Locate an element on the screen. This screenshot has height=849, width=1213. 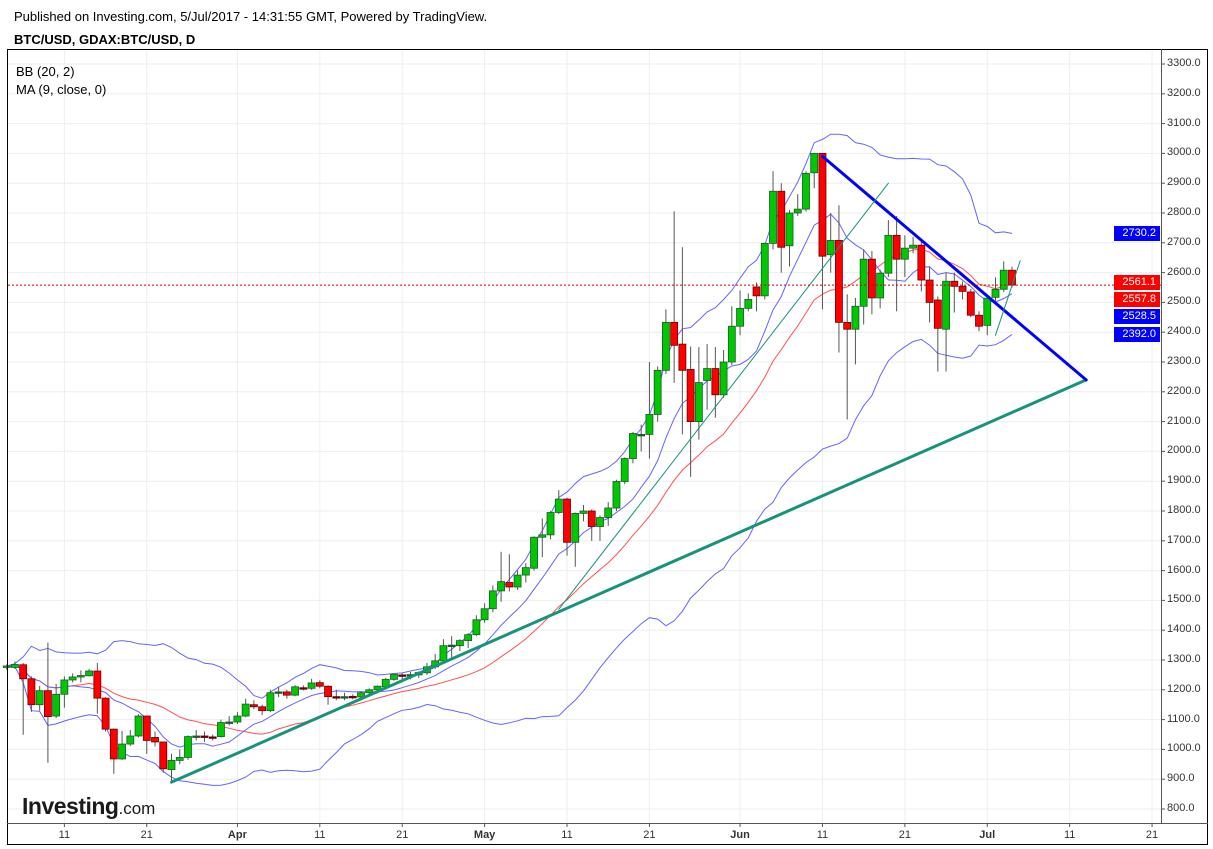
price-label: 2557.8 is located at coordinates (1137, 299).